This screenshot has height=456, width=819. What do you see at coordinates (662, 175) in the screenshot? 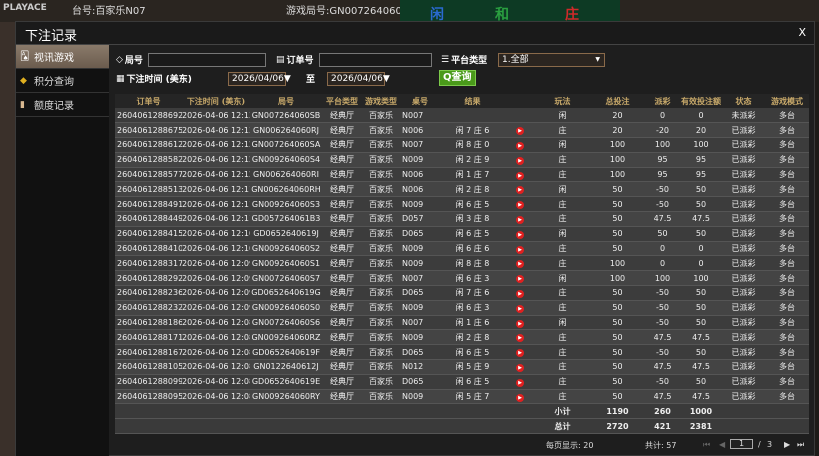
I see `cell: 95` at bounding box center [662, 175].